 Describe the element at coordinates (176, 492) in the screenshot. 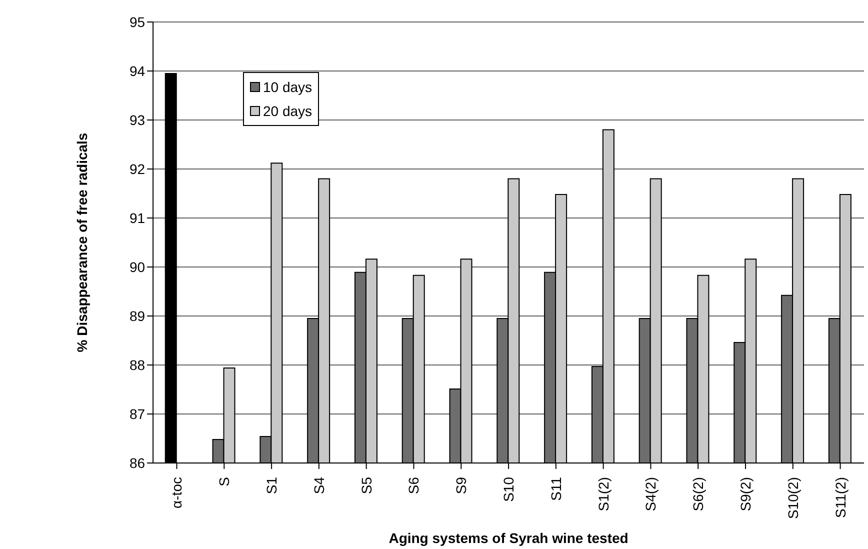

I see `x-tick-label: α-toc` at that location.